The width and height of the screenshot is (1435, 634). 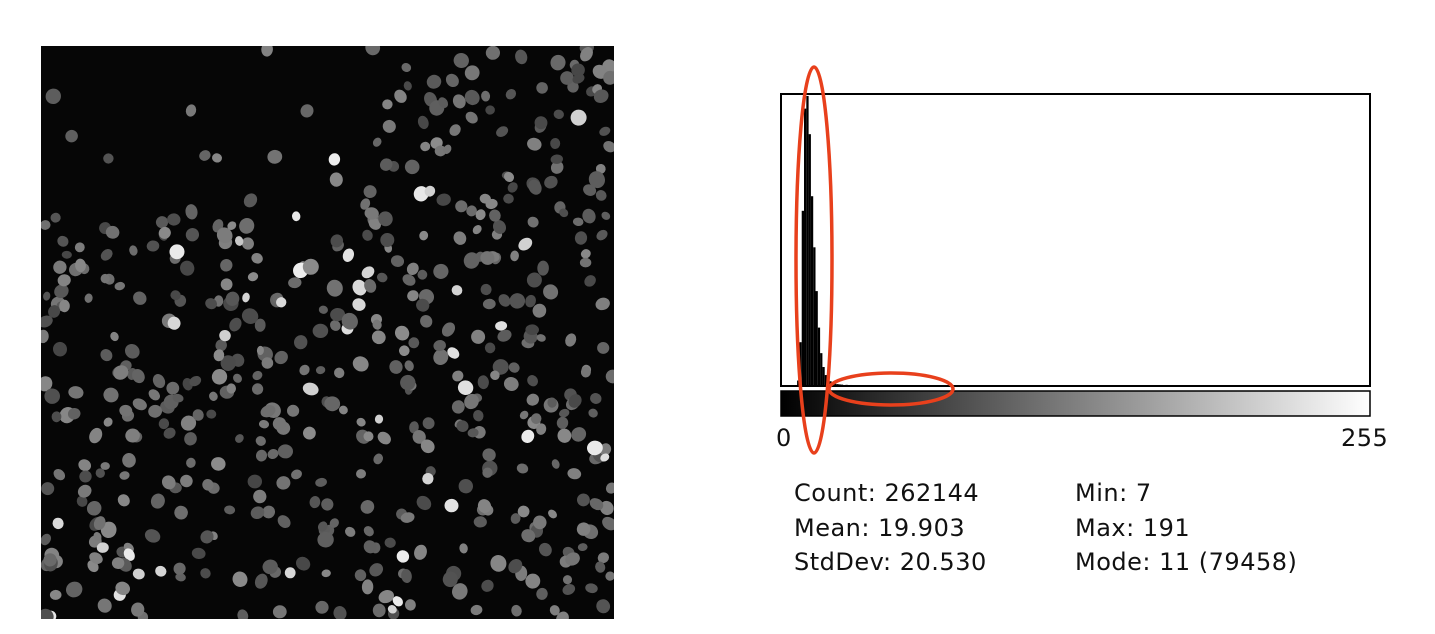 I want to click on stats-right-column: Min: 7 Max: 191 Mode: 11 (79458), so click(x=1186, y=528).